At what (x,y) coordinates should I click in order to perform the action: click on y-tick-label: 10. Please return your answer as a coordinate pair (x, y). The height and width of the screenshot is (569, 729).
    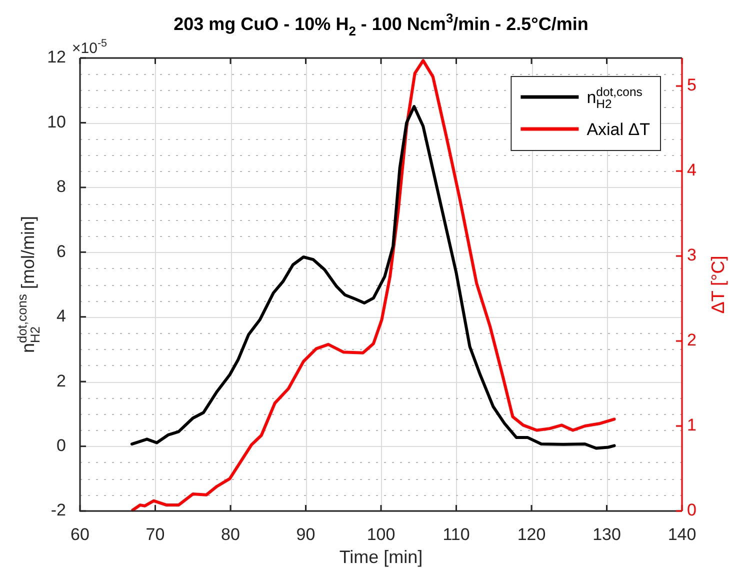
    Looking at the image, I should click on (56, 122).